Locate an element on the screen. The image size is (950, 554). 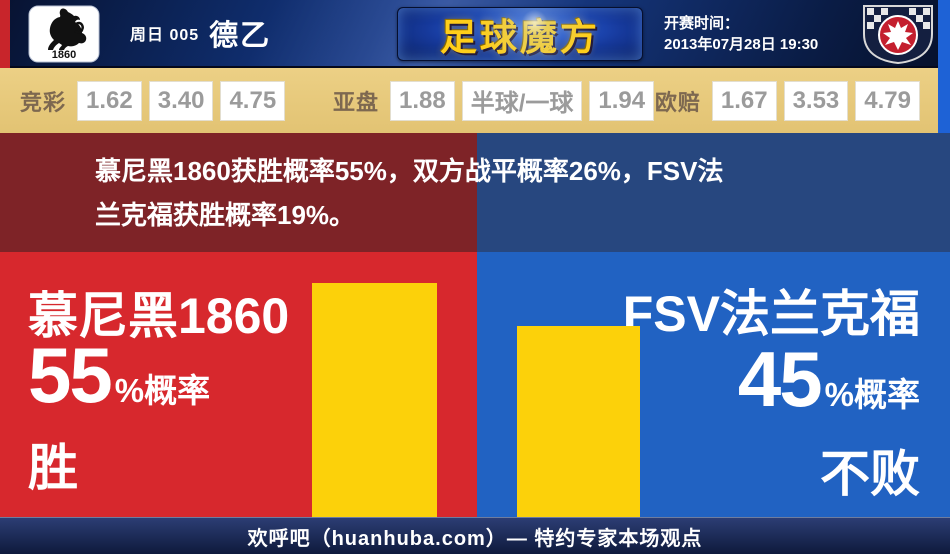
kickoff-datetime: 2013年07月28日 19:30 is located at coordinates (741, 44).